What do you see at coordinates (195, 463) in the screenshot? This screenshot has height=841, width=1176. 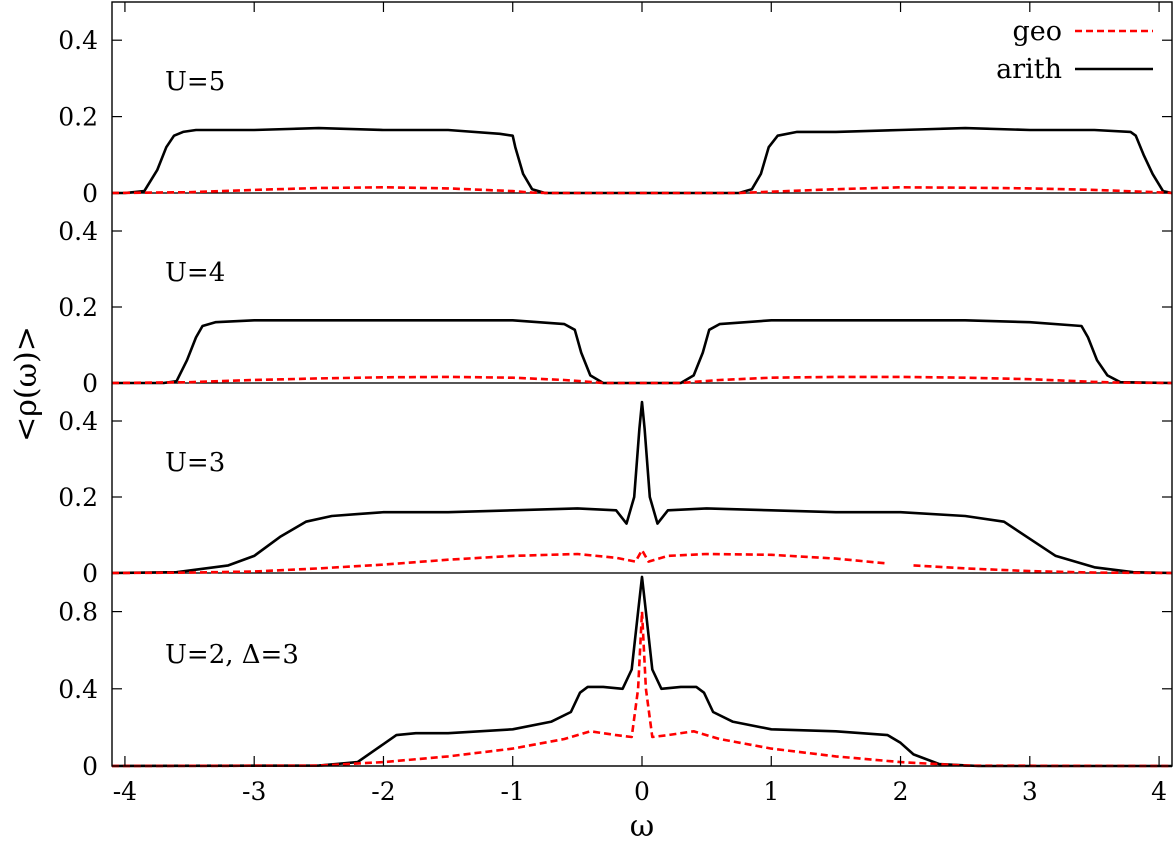 I see `panel-label: U=3` at bounding box center [195, 463].